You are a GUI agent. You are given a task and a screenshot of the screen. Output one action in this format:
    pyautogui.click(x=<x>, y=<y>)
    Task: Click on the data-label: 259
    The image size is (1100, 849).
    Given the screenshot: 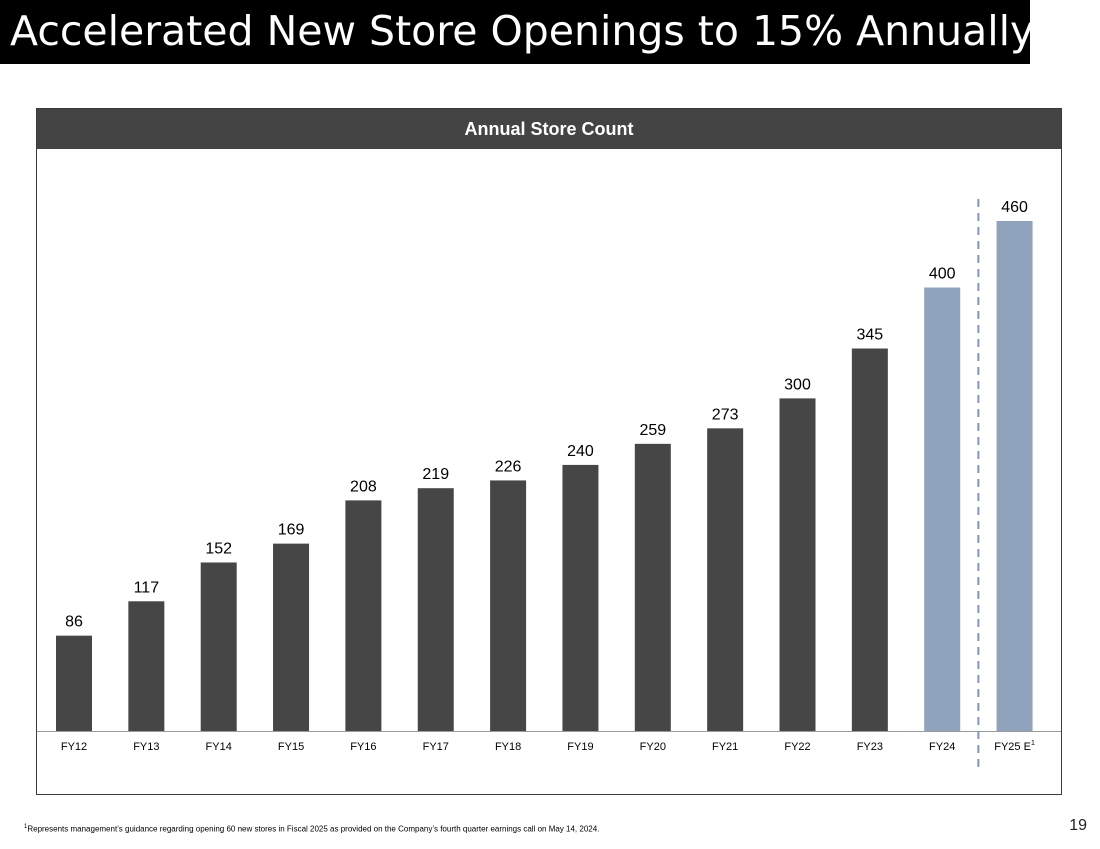 What is the action you would take?
    pyautogui.click(x=652, y=430)
    